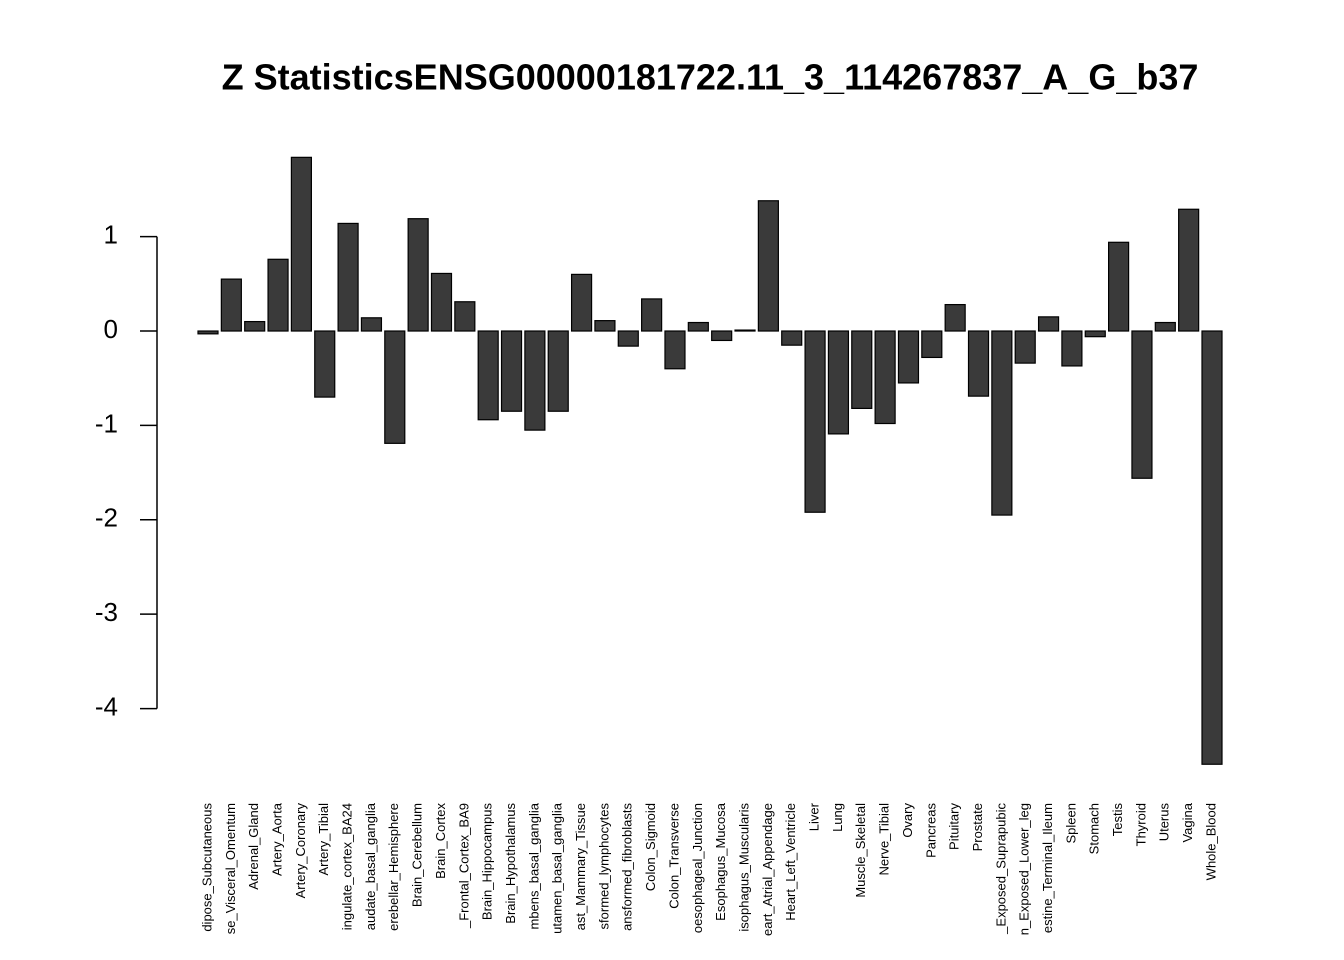 Image resolution: width=1344 pixels, height=960 pixels. Describe the element at coordinates (767, 869) in the screenshot. I see `x-tick-label: eart_Atrial_Appendage` at that location.